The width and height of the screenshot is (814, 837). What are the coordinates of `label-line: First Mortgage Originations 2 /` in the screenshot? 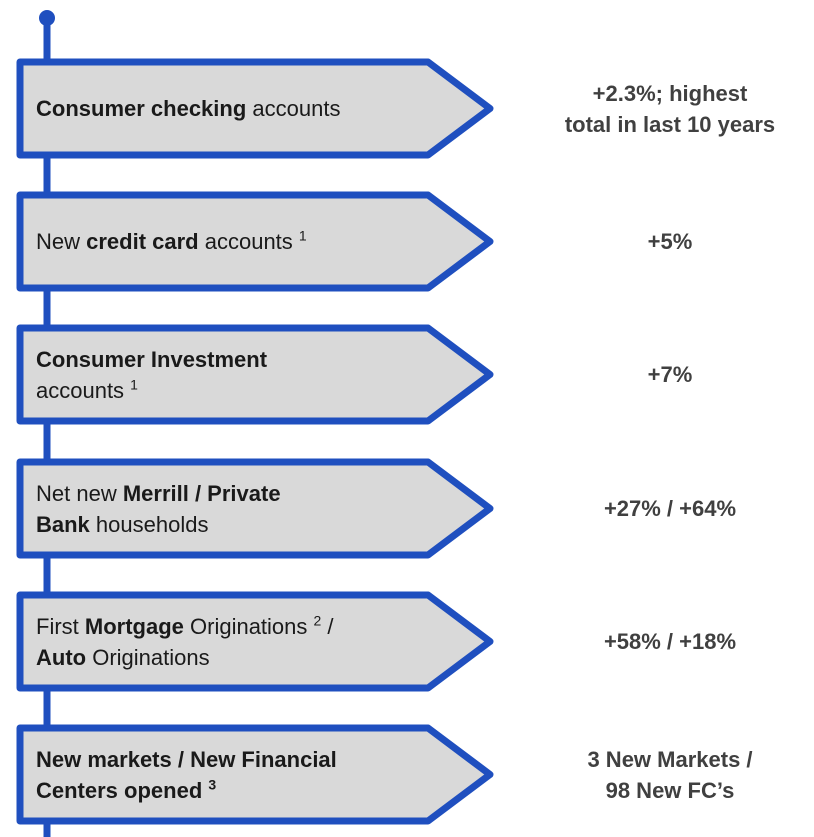 It's located at (236, 626).